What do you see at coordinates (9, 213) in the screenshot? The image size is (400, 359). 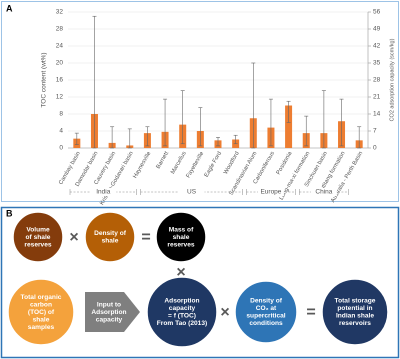 I see `panel-label: B` at bounding box center [9, 213].